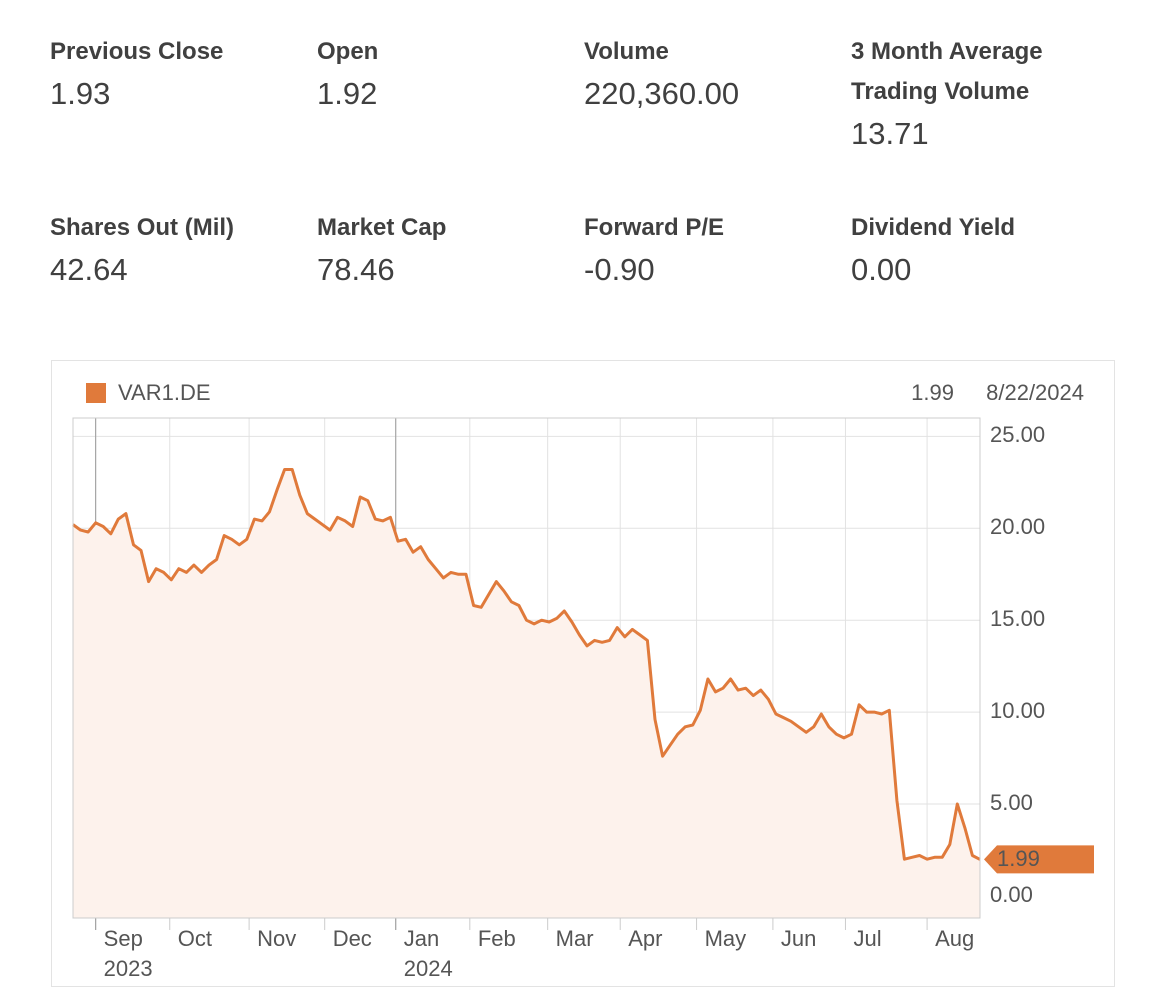 Image resolution: width=1162 pixels, height=1002 pixels. I want to click on price-tag, so click(1039, 859).